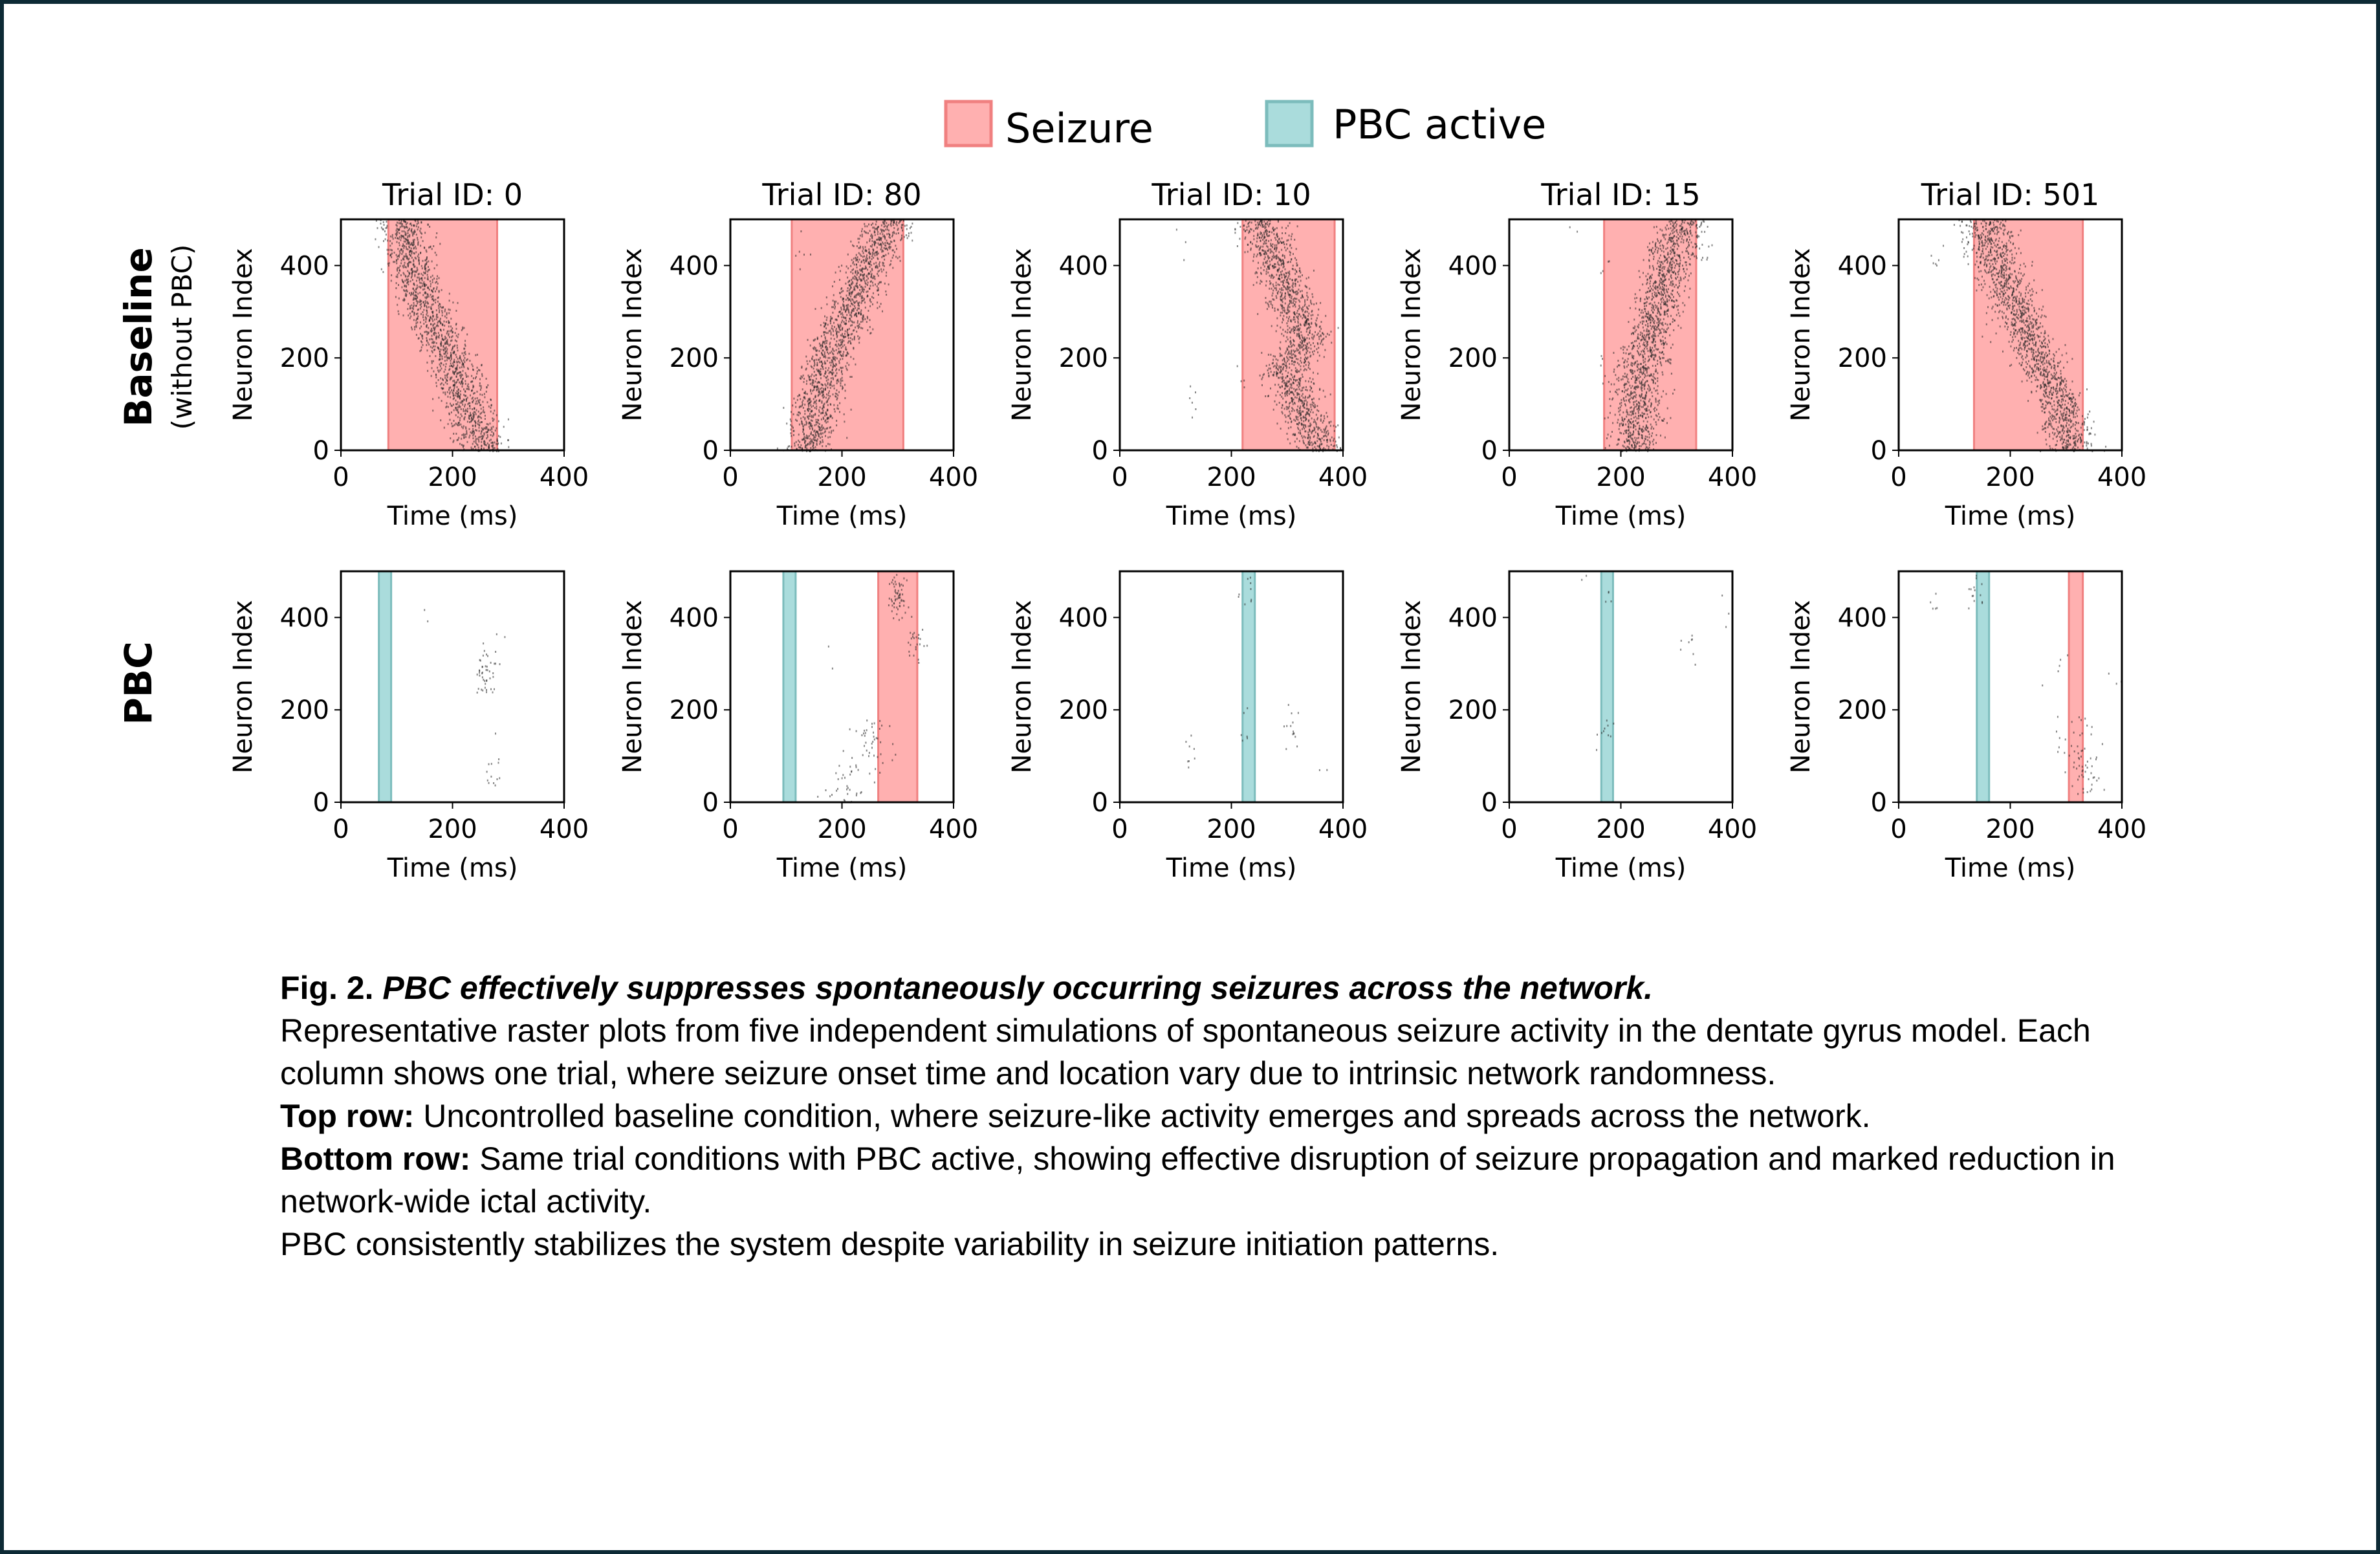  I want to click on spike-group, so click(844, 335).